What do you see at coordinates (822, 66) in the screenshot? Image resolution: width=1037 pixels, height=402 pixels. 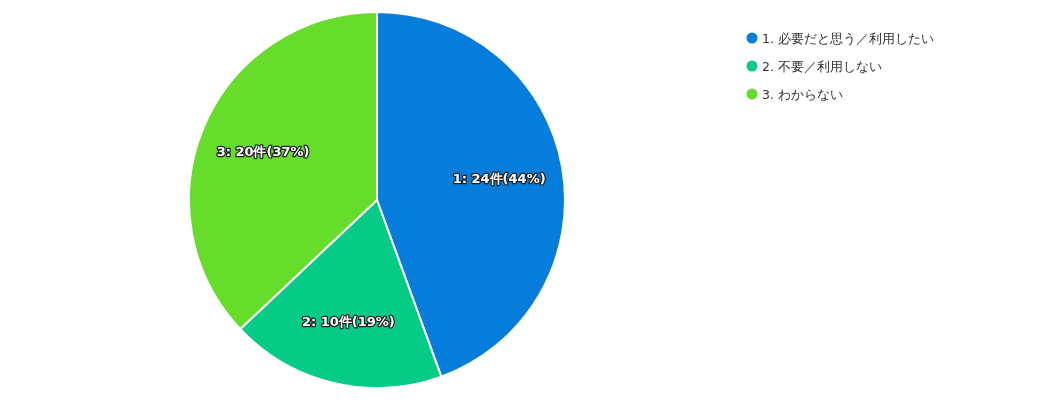 I see `legend-label: 2. 不要／利用しない` at bounding box center [822, 66].